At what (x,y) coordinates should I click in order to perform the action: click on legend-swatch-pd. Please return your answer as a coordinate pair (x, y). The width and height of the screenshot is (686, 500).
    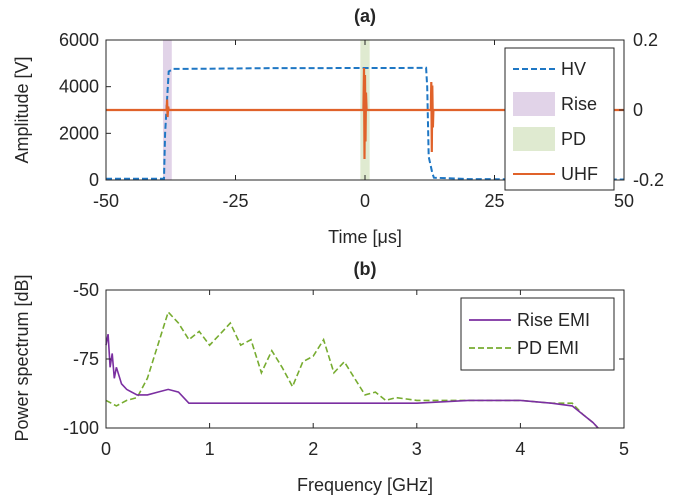
    Looking at the image, I should click on (534, 139).